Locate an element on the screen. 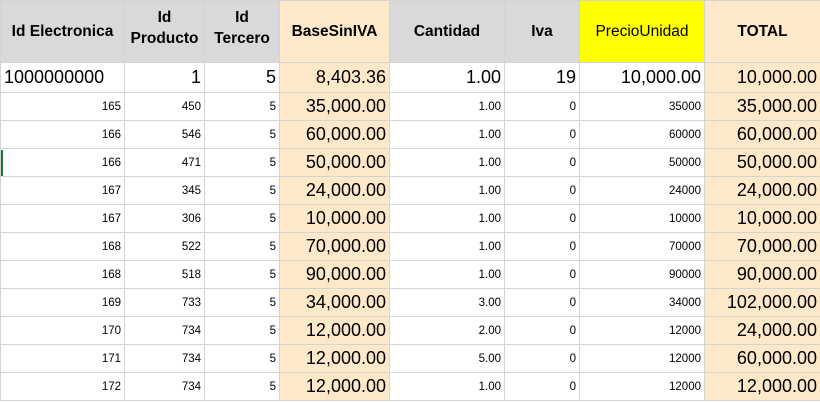 This screenshot has height=403, width=820. cell-id-electronica: 1000000000 is located at coordinates (62, 77).